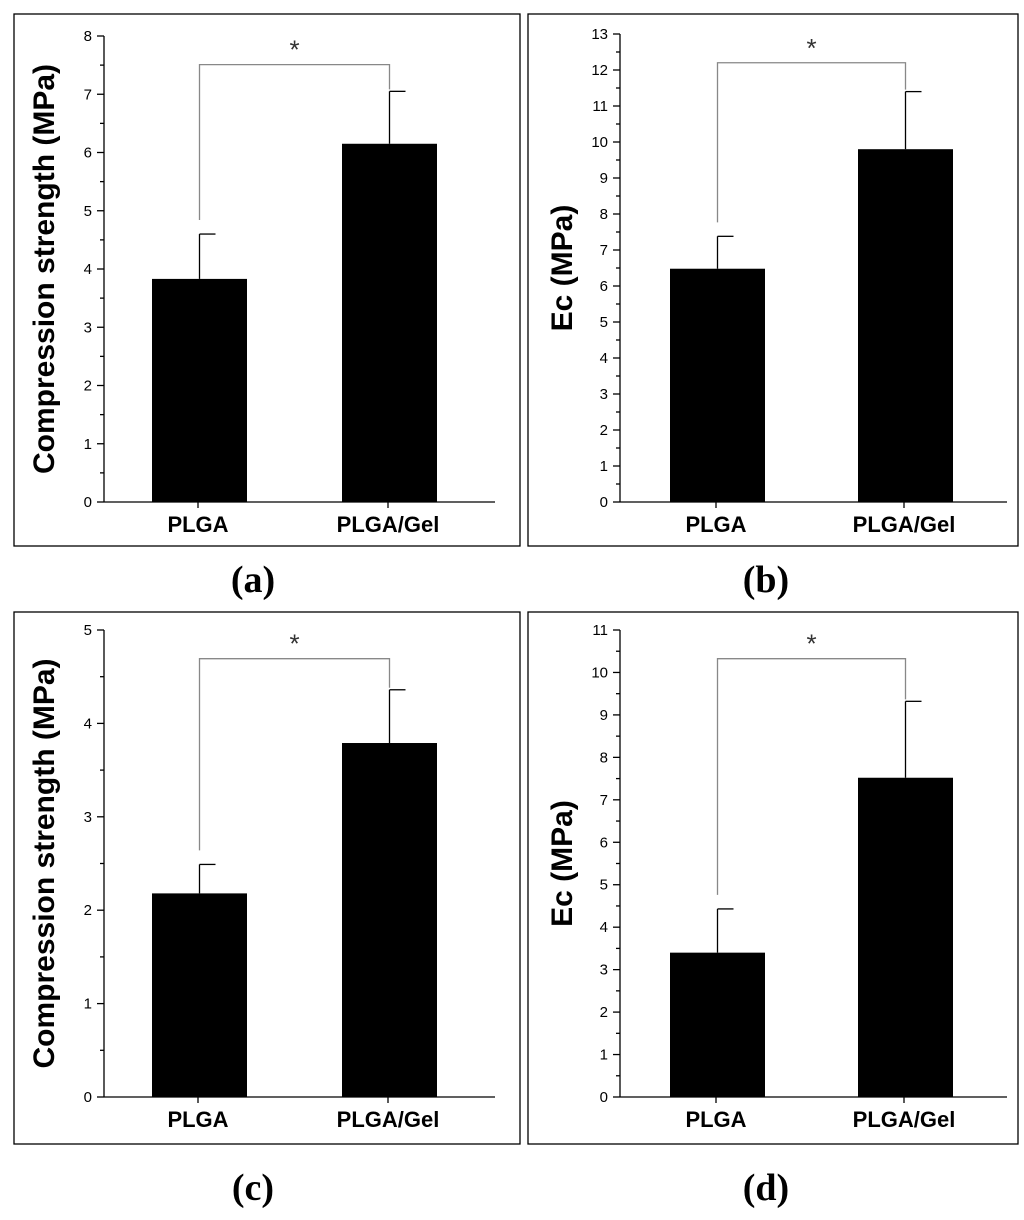 This screenshot has height=1220, width=1024. Describe the element at coordinates (599, 34) in the screenshot. I see `y-tick-label: 13` at that location.